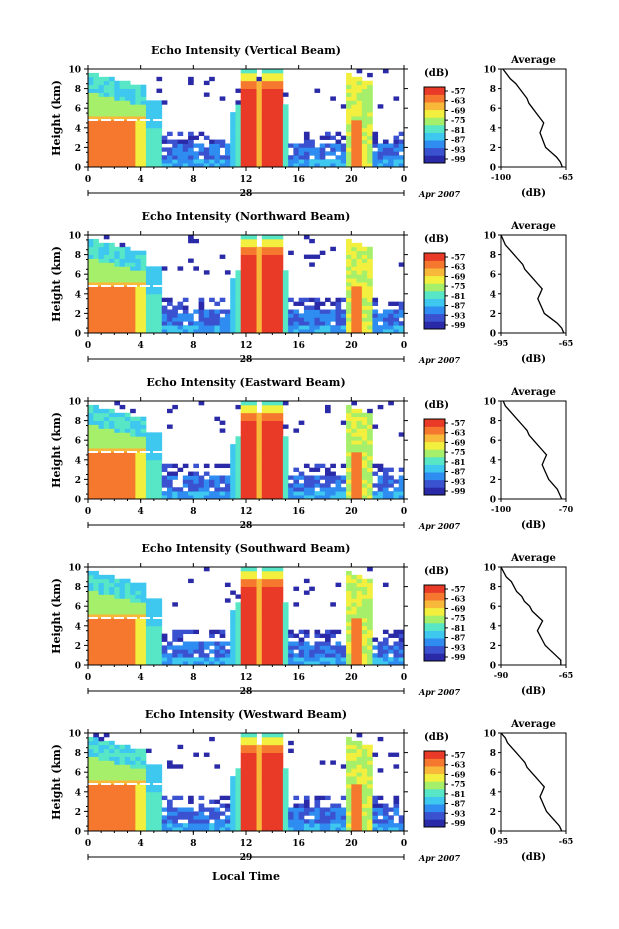 The height and width of the screenshot is (929, 619). I want to click on x-tick-label: 0, so click(404, 844).